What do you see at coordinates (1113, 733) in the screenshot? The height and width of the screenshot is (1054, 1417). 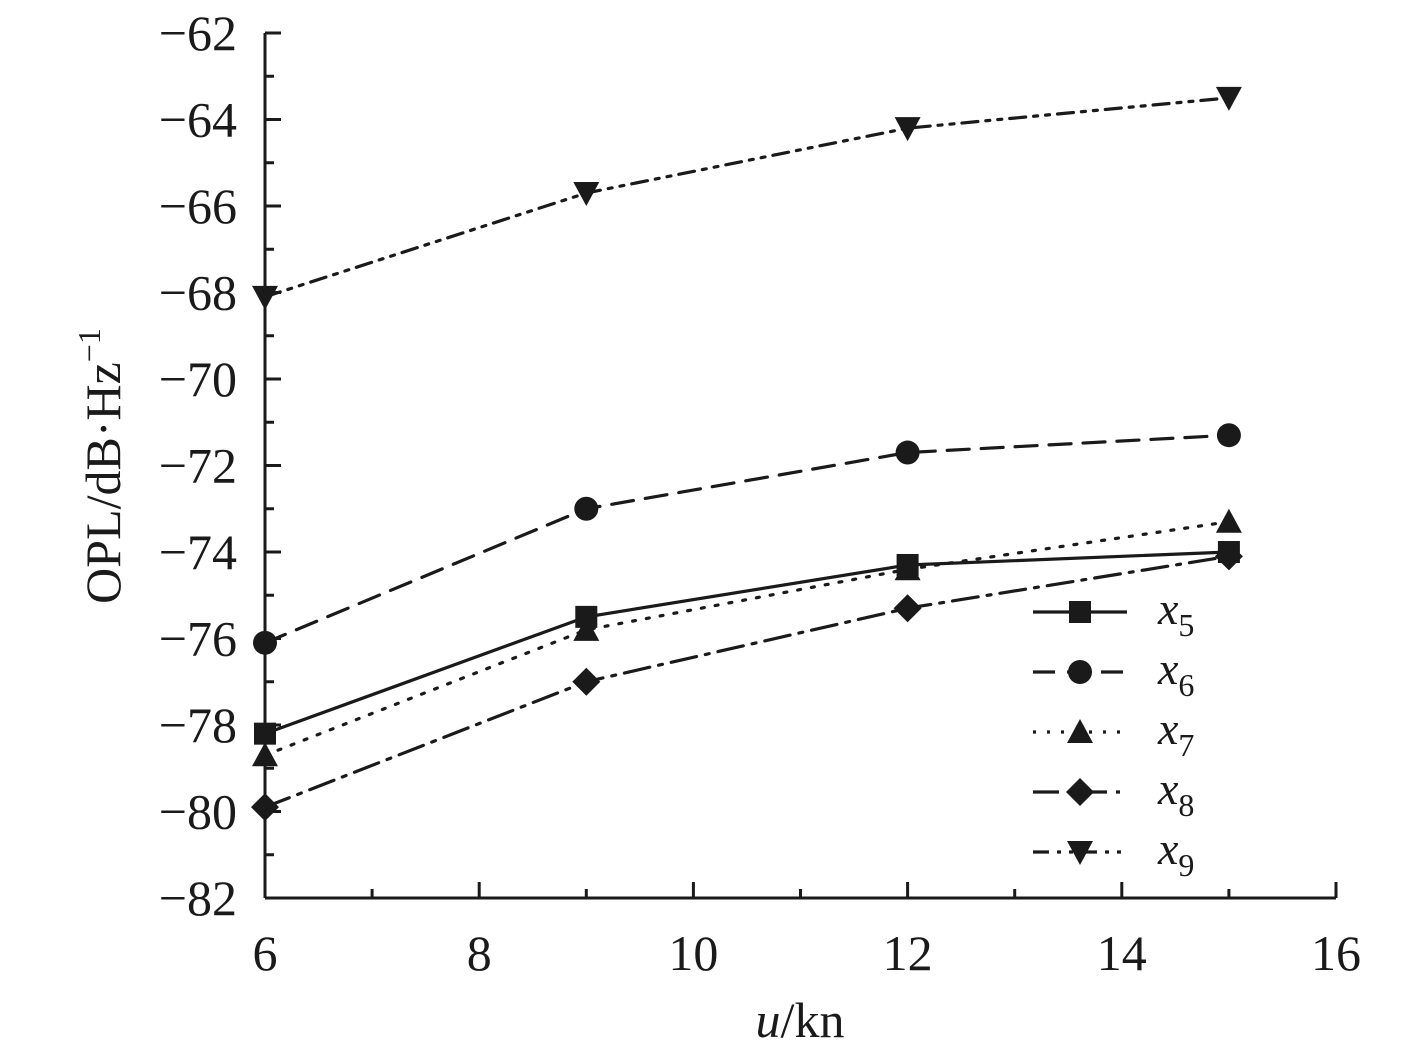 I see `legend-item: x7` at bounding box center [1113, 733].